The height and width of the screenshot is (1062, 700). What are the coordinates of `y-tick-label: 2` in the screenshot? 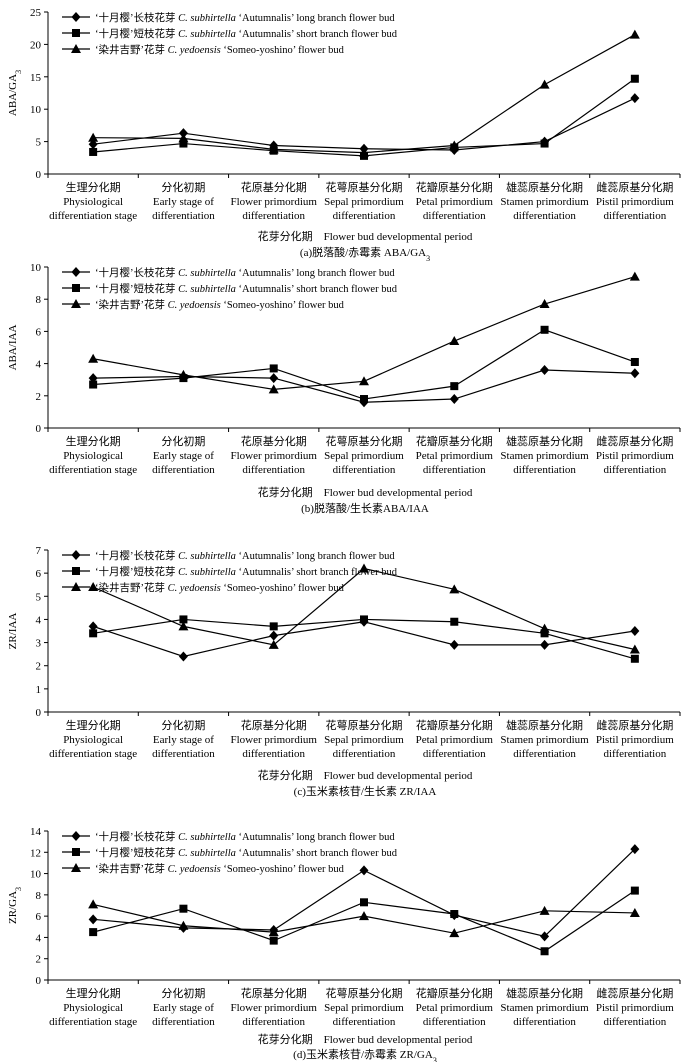 It's located at (39, 397).